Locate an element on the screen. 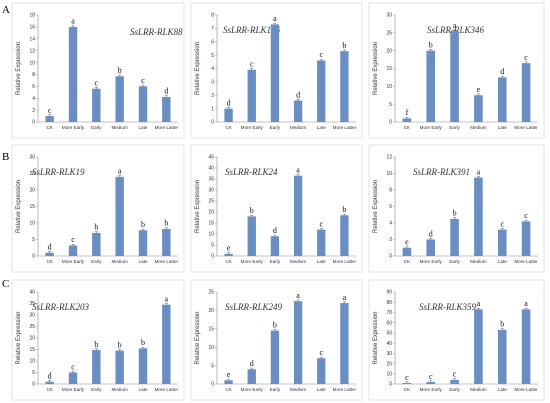  y-tick-label: 18 is located at coordinates (32, 16).